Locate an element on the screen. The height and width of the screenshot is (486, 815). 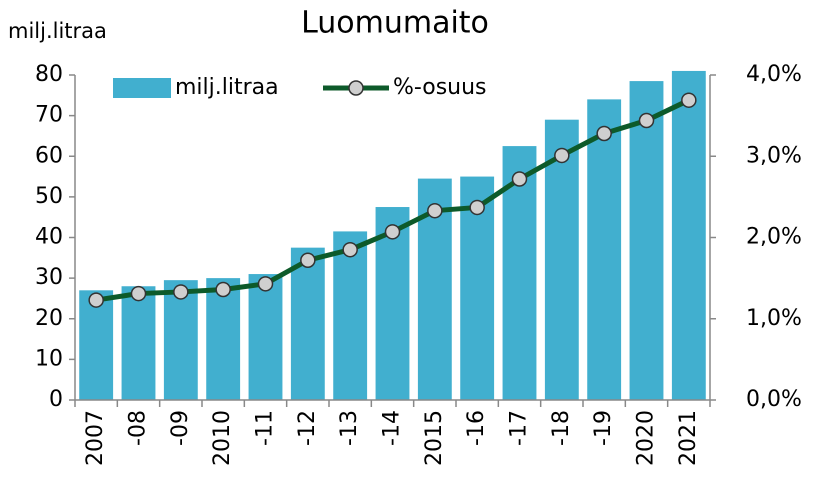
y-tick-label: 10 is located at coordinates (49, 358).